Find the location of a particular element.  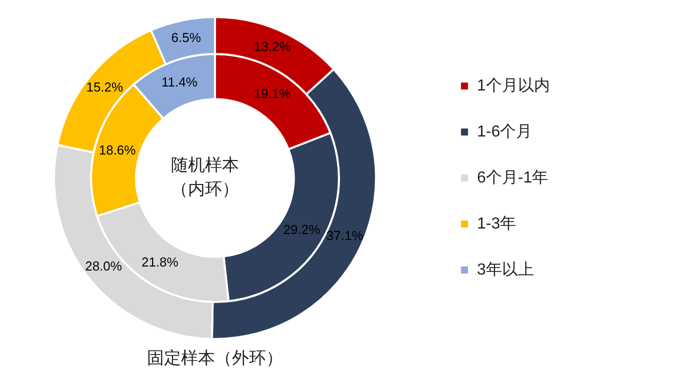

data-label: 18.6% is located at coordinates (117, 150).